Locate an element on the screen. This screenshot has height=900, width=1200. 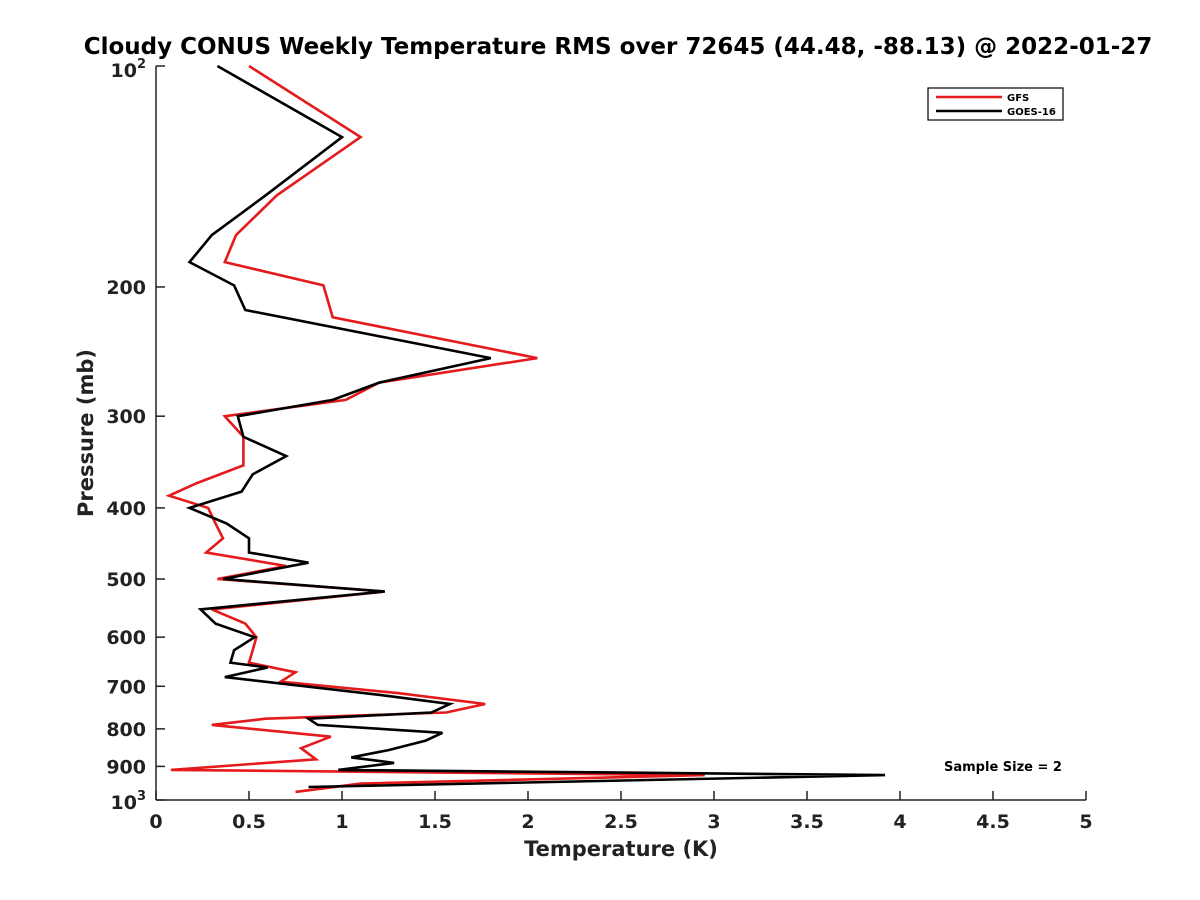
y-axis-ticks: 200 300 400 500 600 700 800 900 is located at coordinates (135, 433).